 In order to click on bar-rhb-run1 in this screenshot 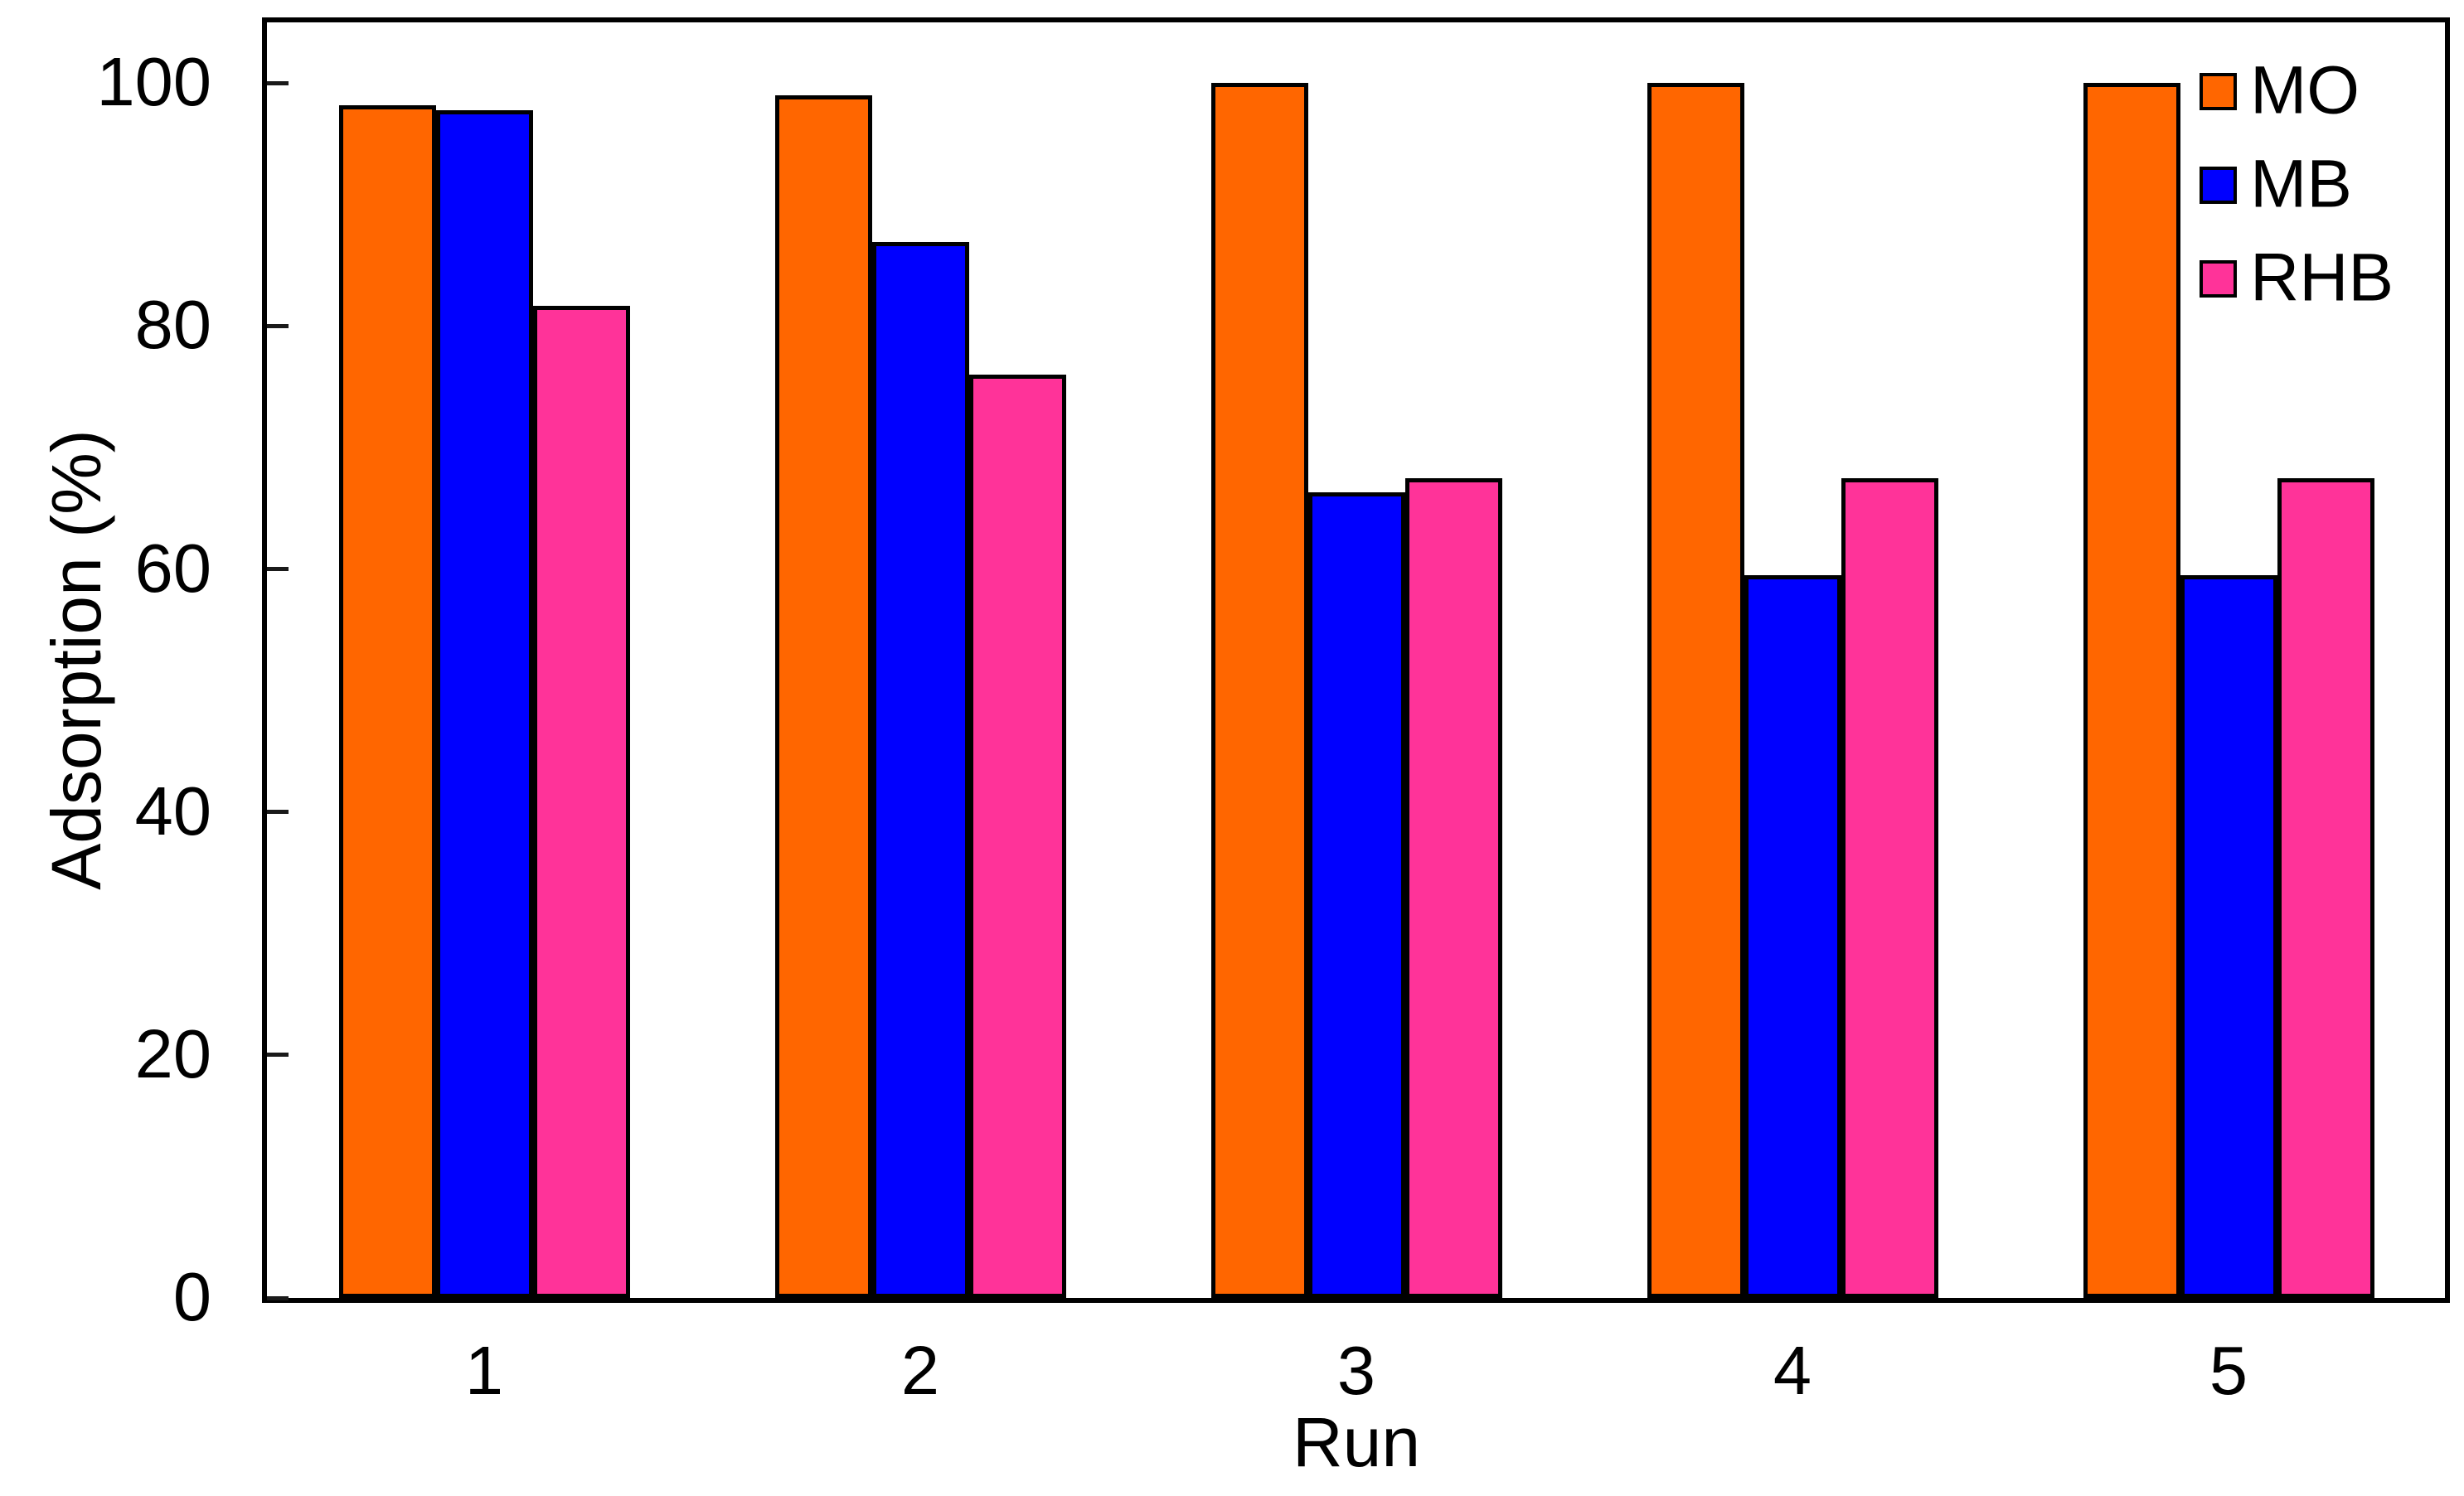, I will do `click(581, 801)`.